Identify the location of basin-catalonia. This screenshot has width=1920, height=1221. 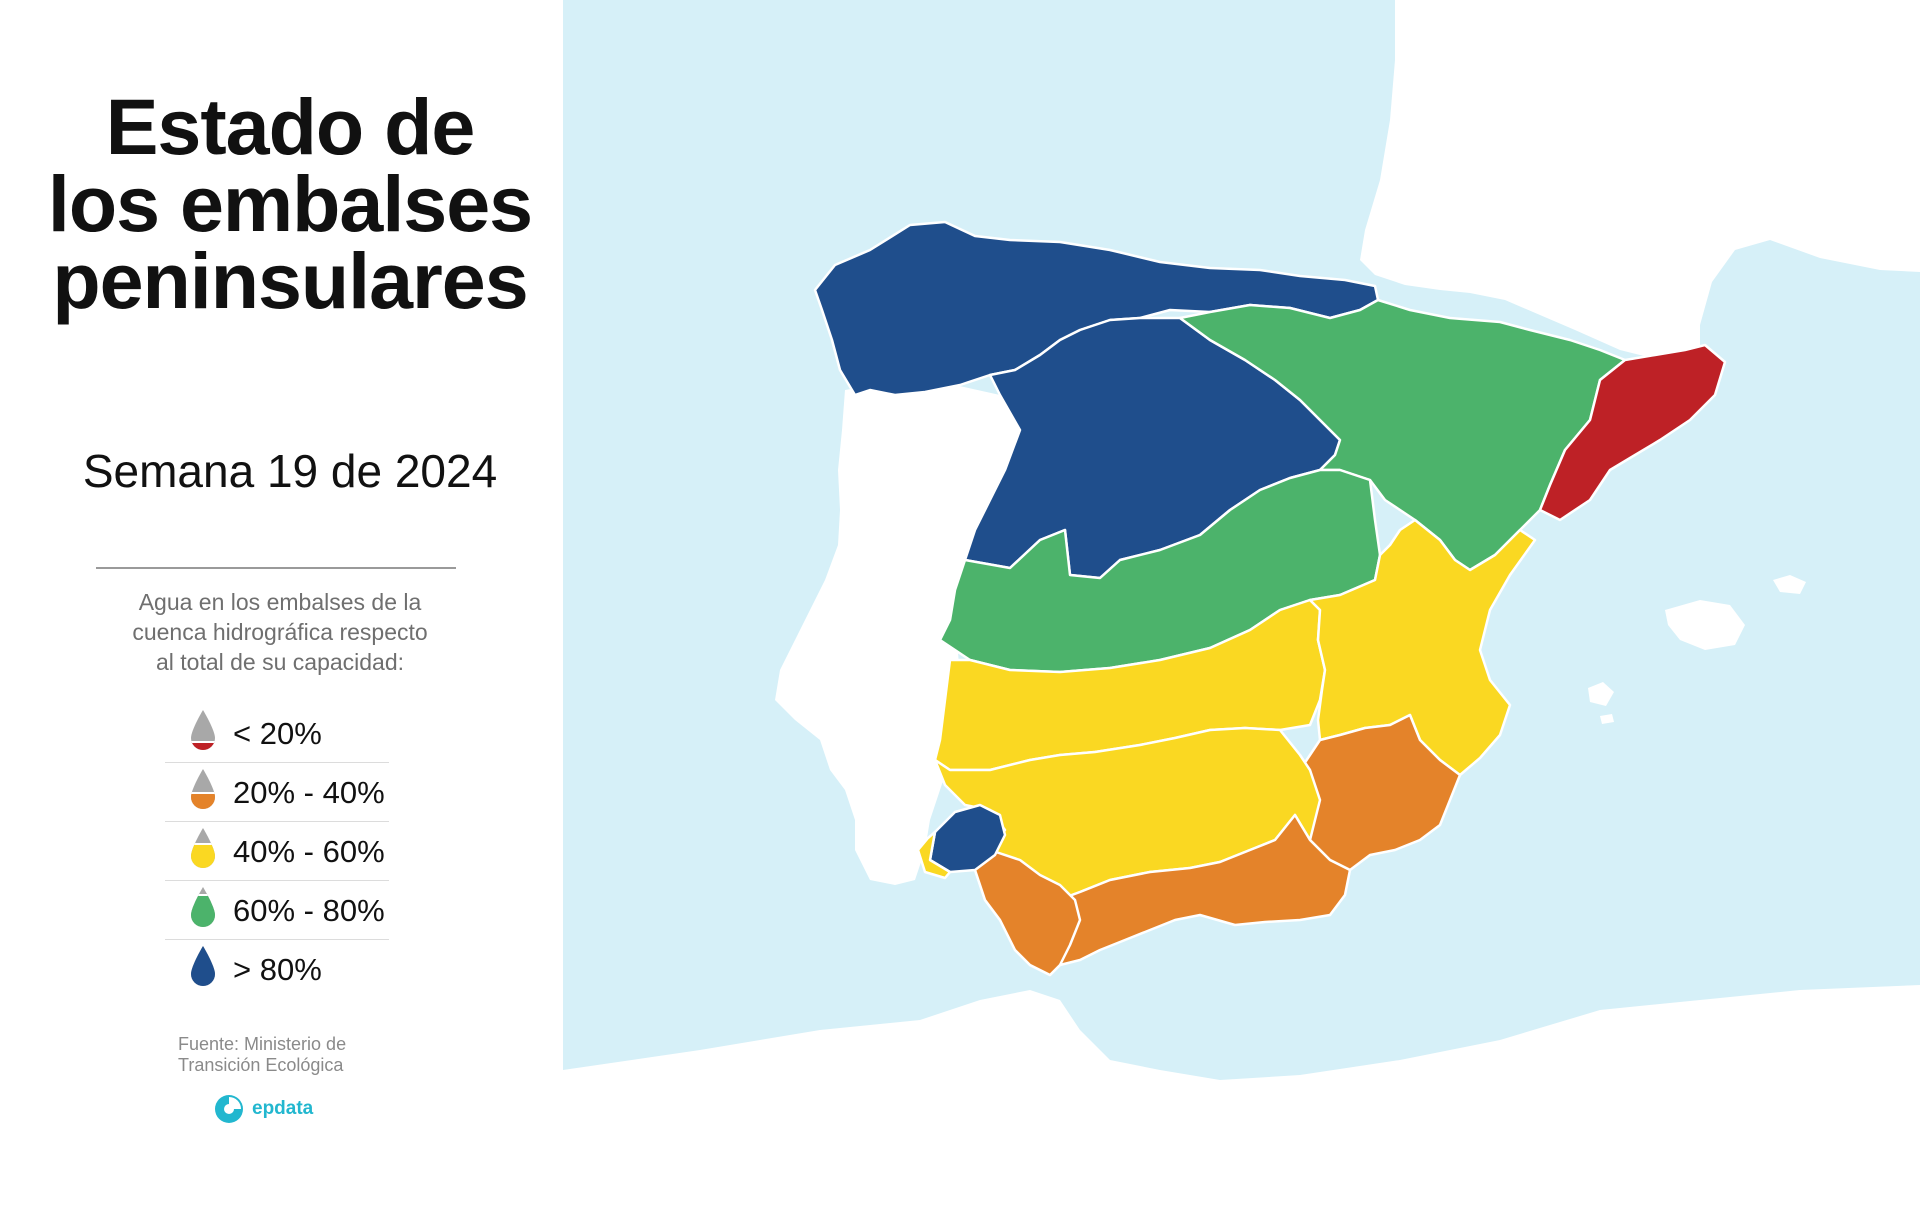
(1632, 432).